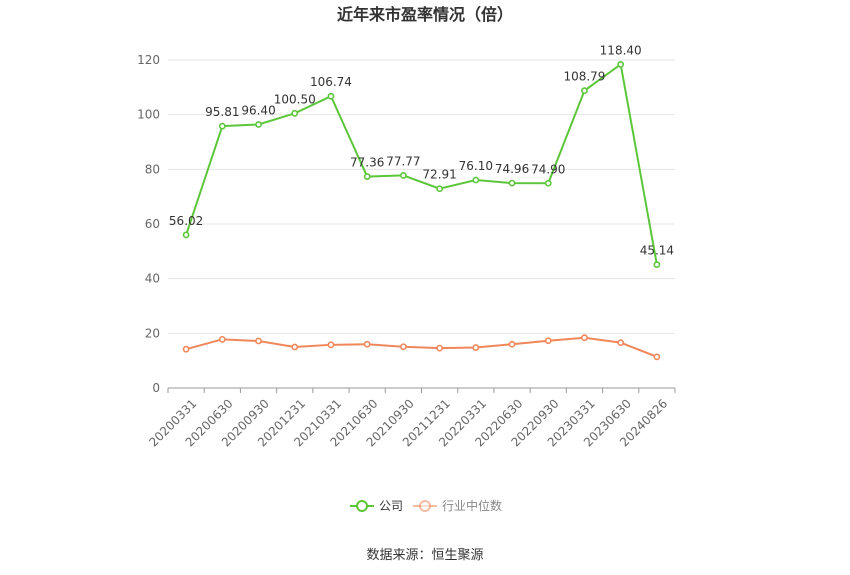 This screenshot has height=575, width=850. What do you see at coordinates (621, 50) in the screenshot?
I see `data-label: 118.40` at bounding box center [621, 50].